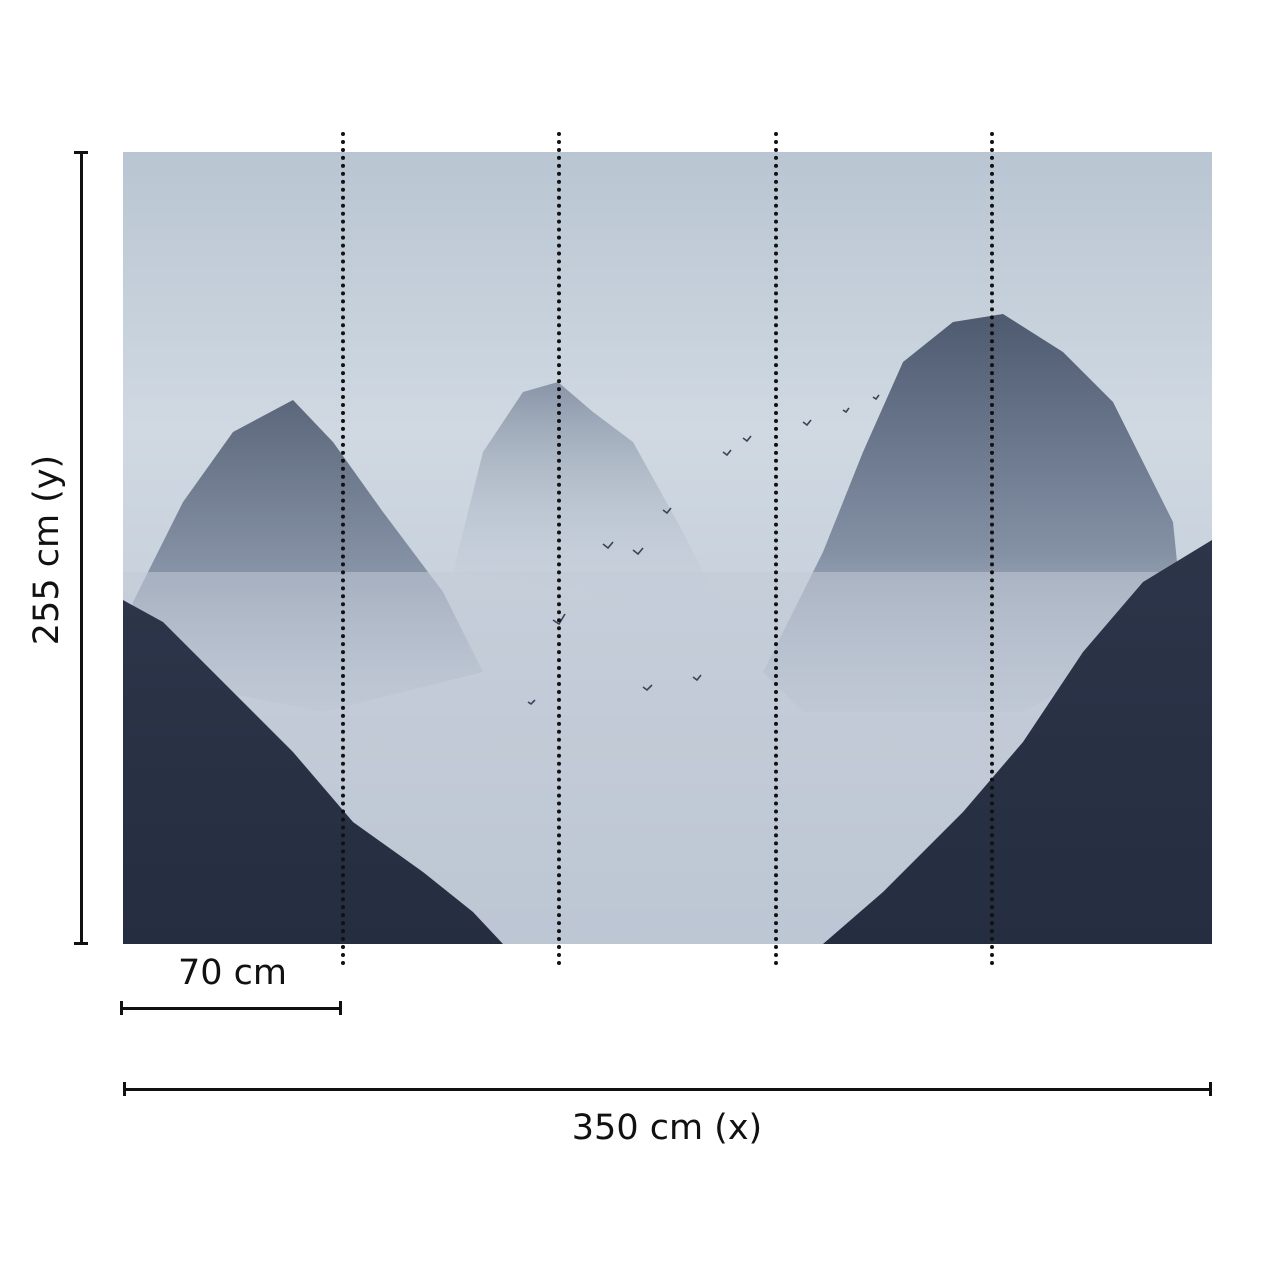 Image resolution: width=1280 pixels, height=1280 pixels. I want to click on right-foreground-mountain, so click(1017, 742).